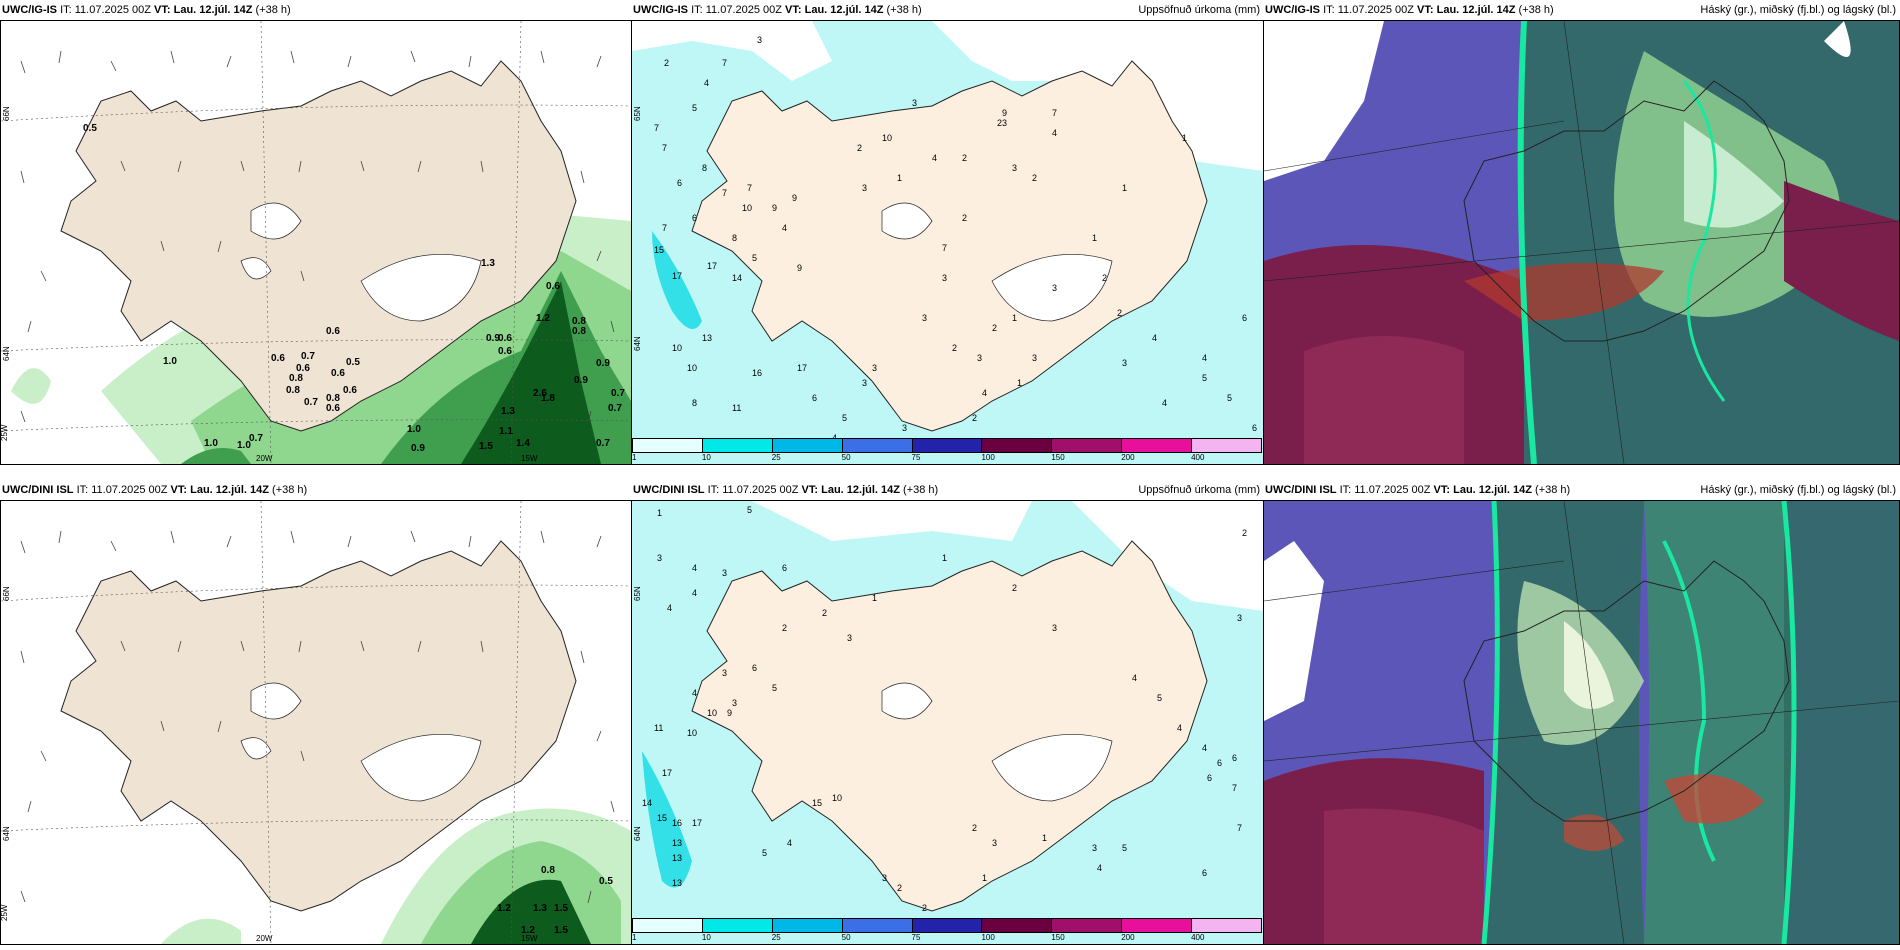  Describe the element at coordinates (606, 881) in the screenshot. I see `wind-val: 0.5` at that location.